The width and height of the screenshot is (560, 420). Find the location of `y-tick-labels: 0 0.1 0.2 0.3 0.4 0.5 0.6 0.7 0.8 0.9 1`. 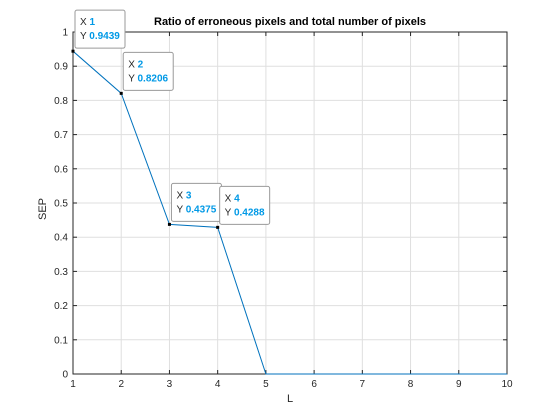

y-tick-labels: 0 0.1 0.2 0.3 0.4 0.5 0.6 0.7 0.8 0.9 1 is located at coordinates (61, 204).